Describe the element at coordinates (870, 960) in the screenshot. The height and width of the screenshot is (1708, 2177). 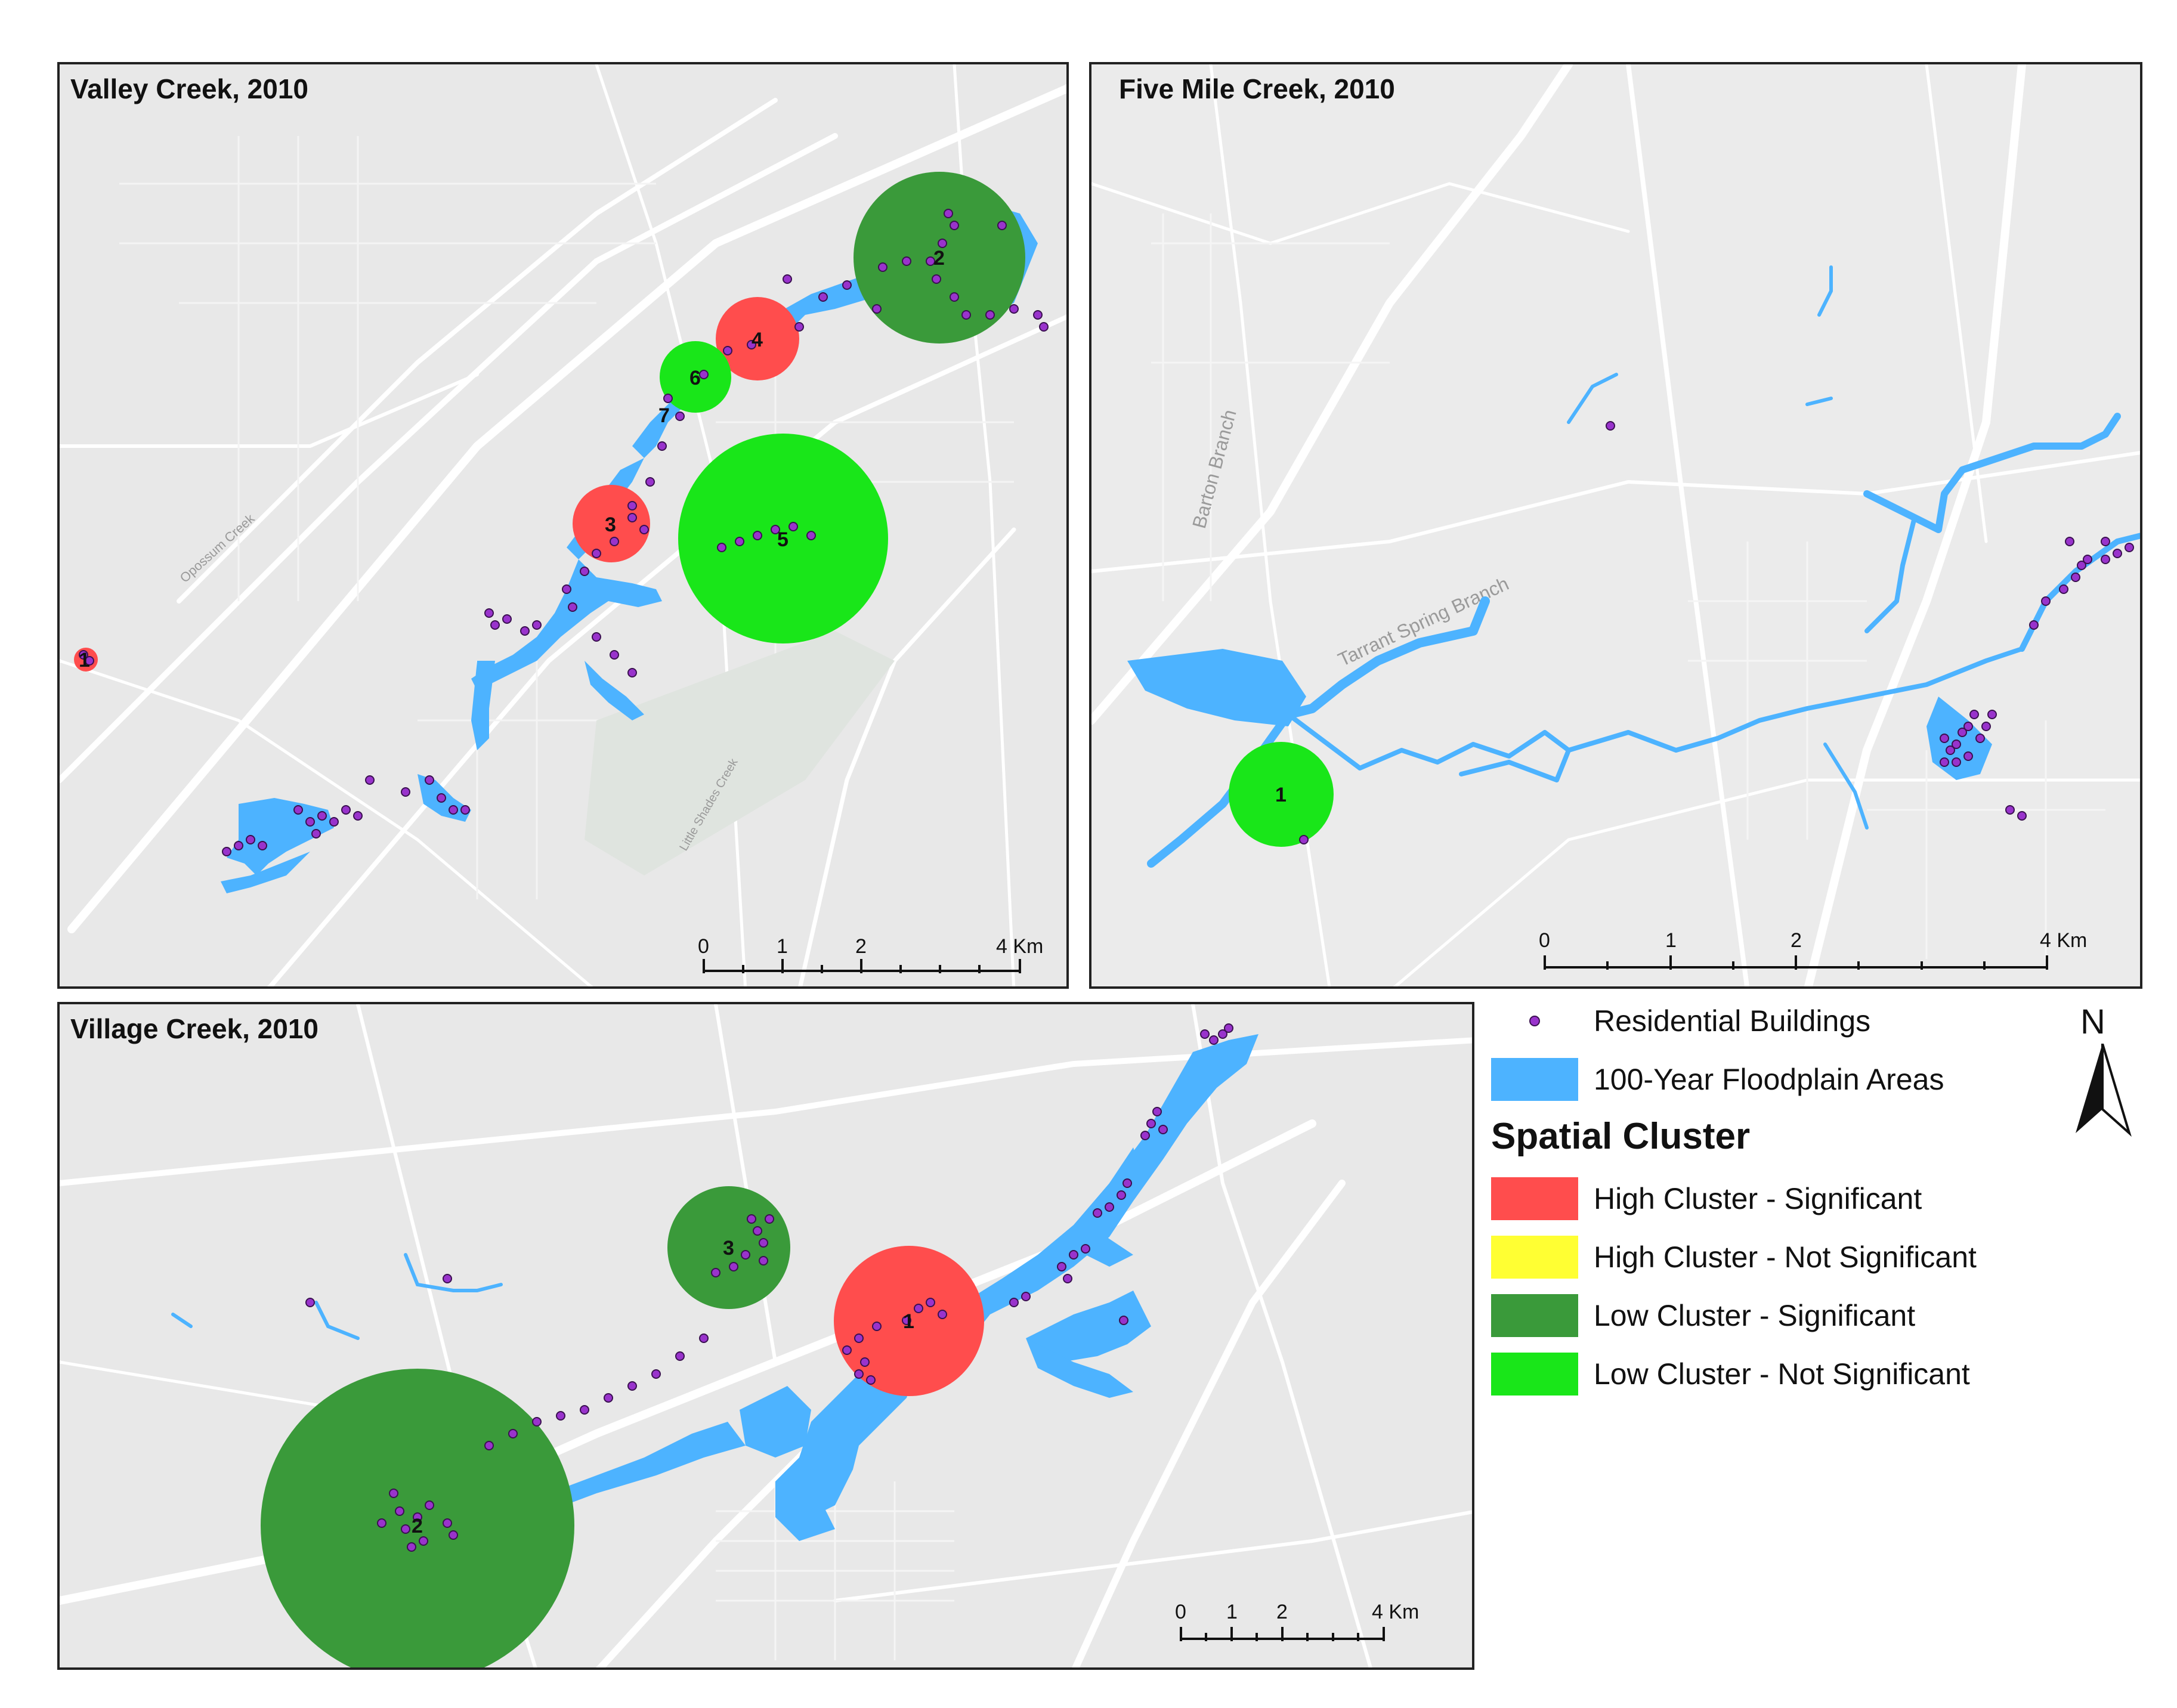
I see `valley-scale-bar: 0 1 2 4 Km` at that location.